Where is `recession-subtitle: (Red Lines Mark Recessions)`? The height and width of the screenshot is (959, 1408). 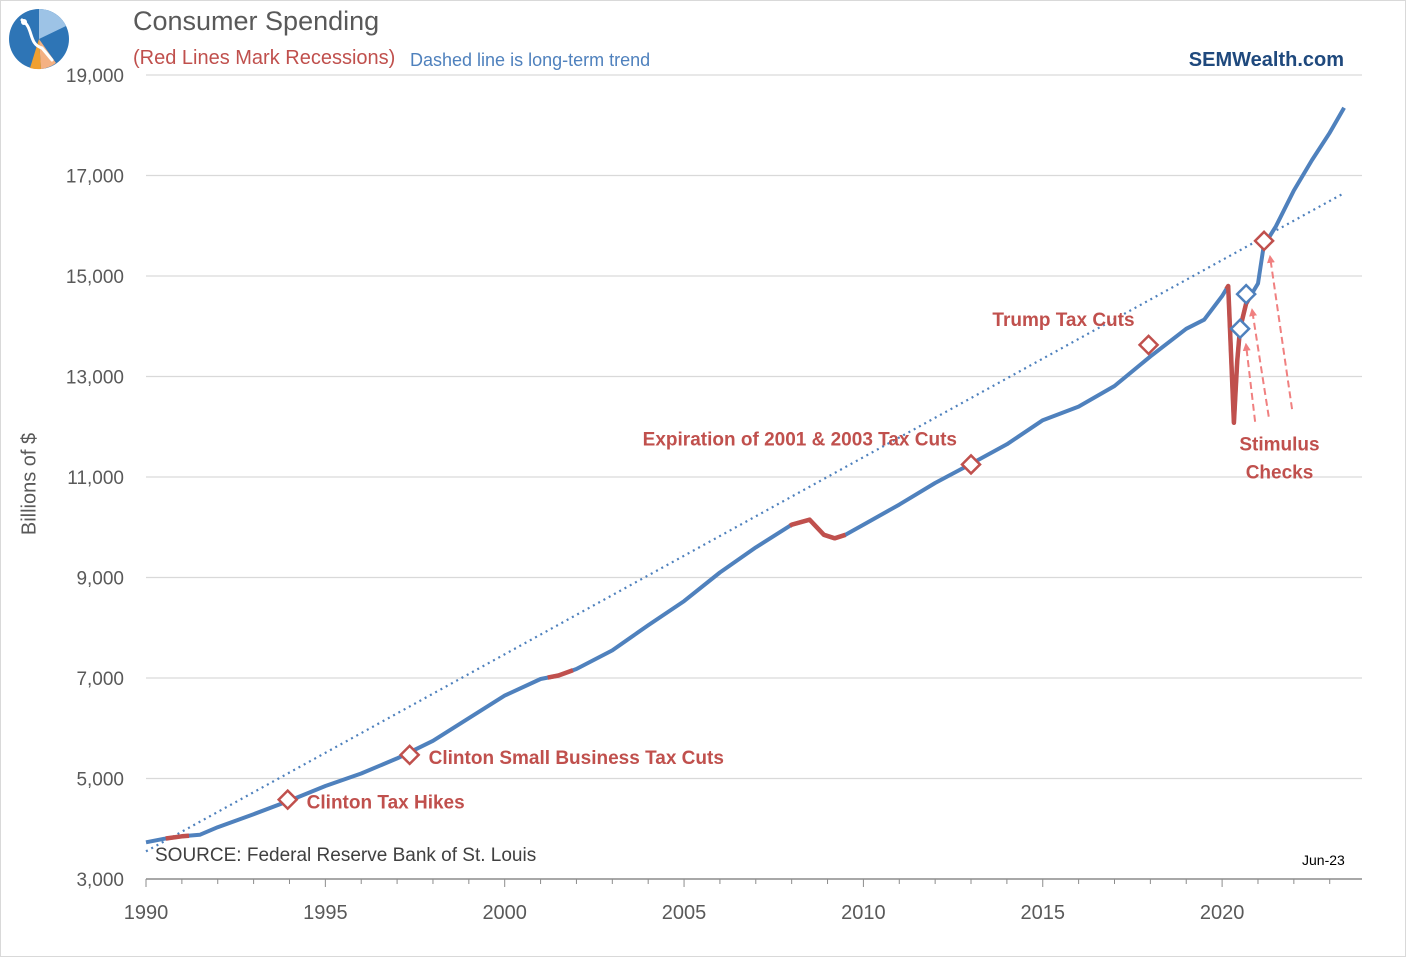 recession-subtitle: (Red Lines Mark Recessions) is located at coordinates (264, 58).